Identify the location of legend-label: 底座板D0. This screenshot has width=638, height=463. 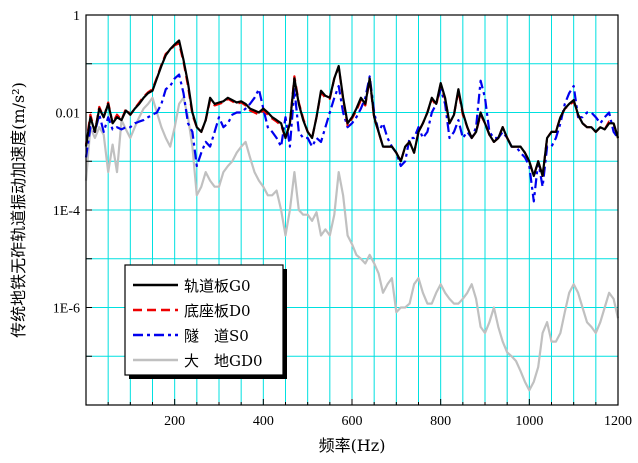
(217, 311).